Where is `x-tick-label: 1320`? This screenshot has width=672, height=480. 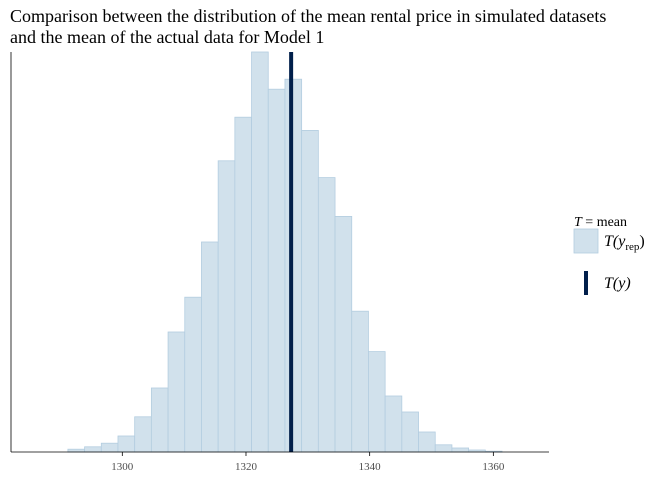
x-tick-label: 1320 is located at coordinates (246, 467).